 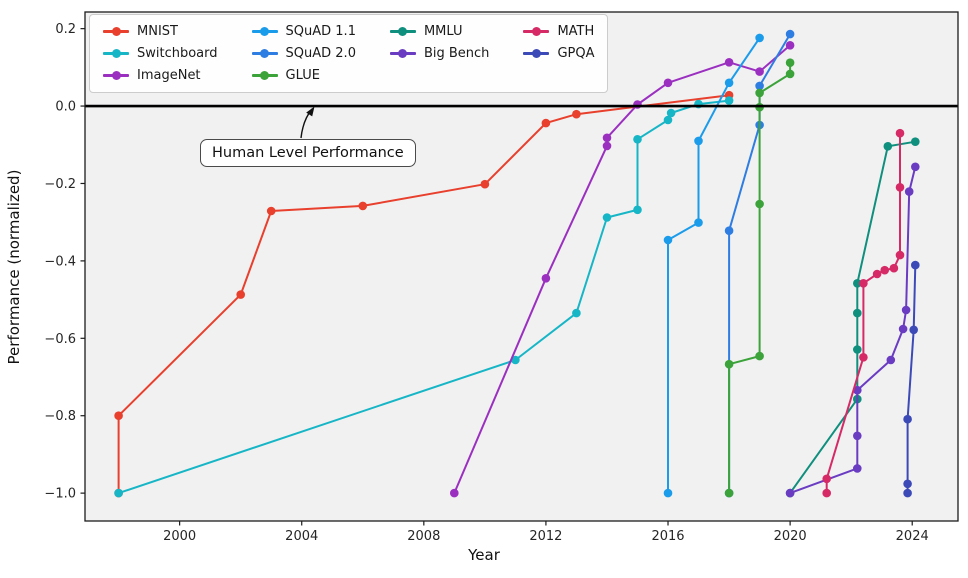 I want to click on svg-text: −0.2, so click(x=60, y=184).